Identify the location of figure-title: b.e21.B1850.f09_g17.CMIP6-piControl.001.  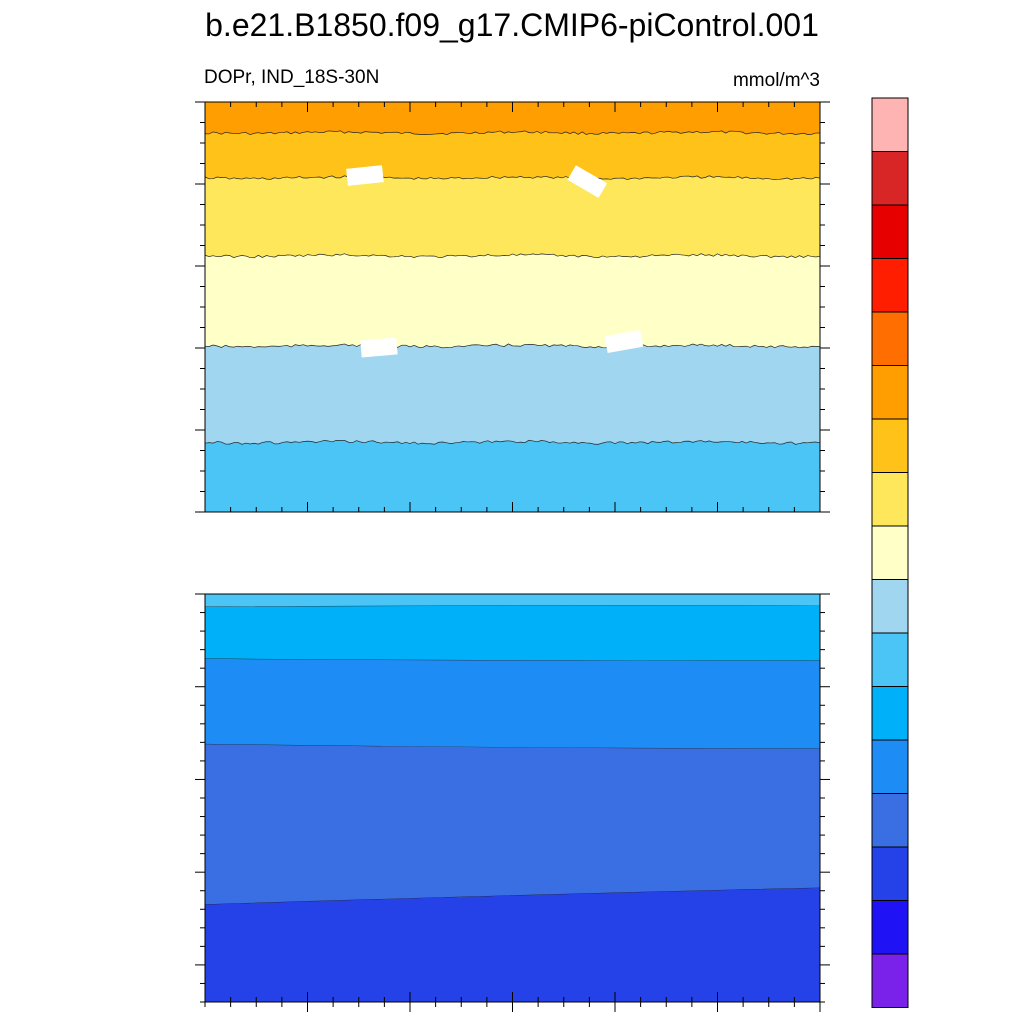
(512, 25).